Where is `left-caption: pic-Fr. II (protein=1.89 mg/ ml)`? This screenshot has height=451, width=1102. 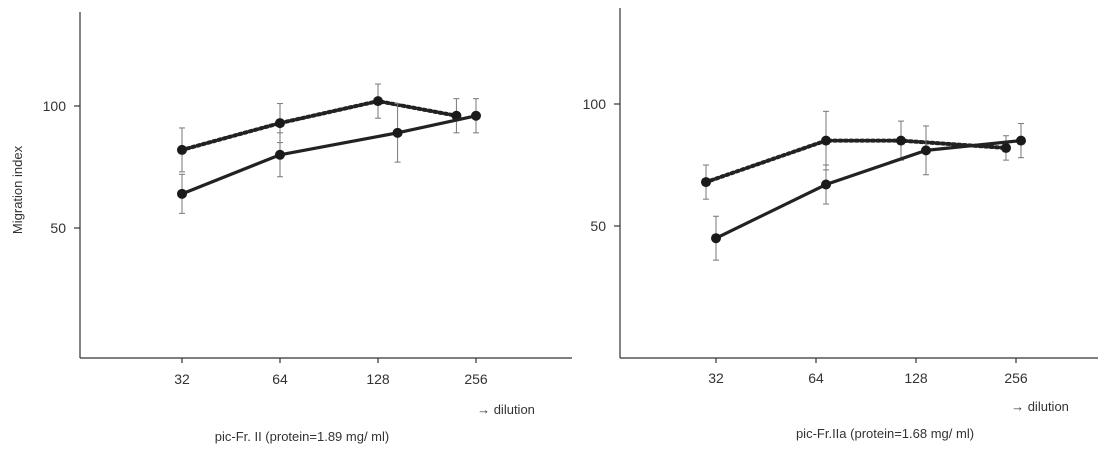
left-caption: pic-Fr. II (protein=1.89 mg/ ml) is located at coordinates (302, 436).